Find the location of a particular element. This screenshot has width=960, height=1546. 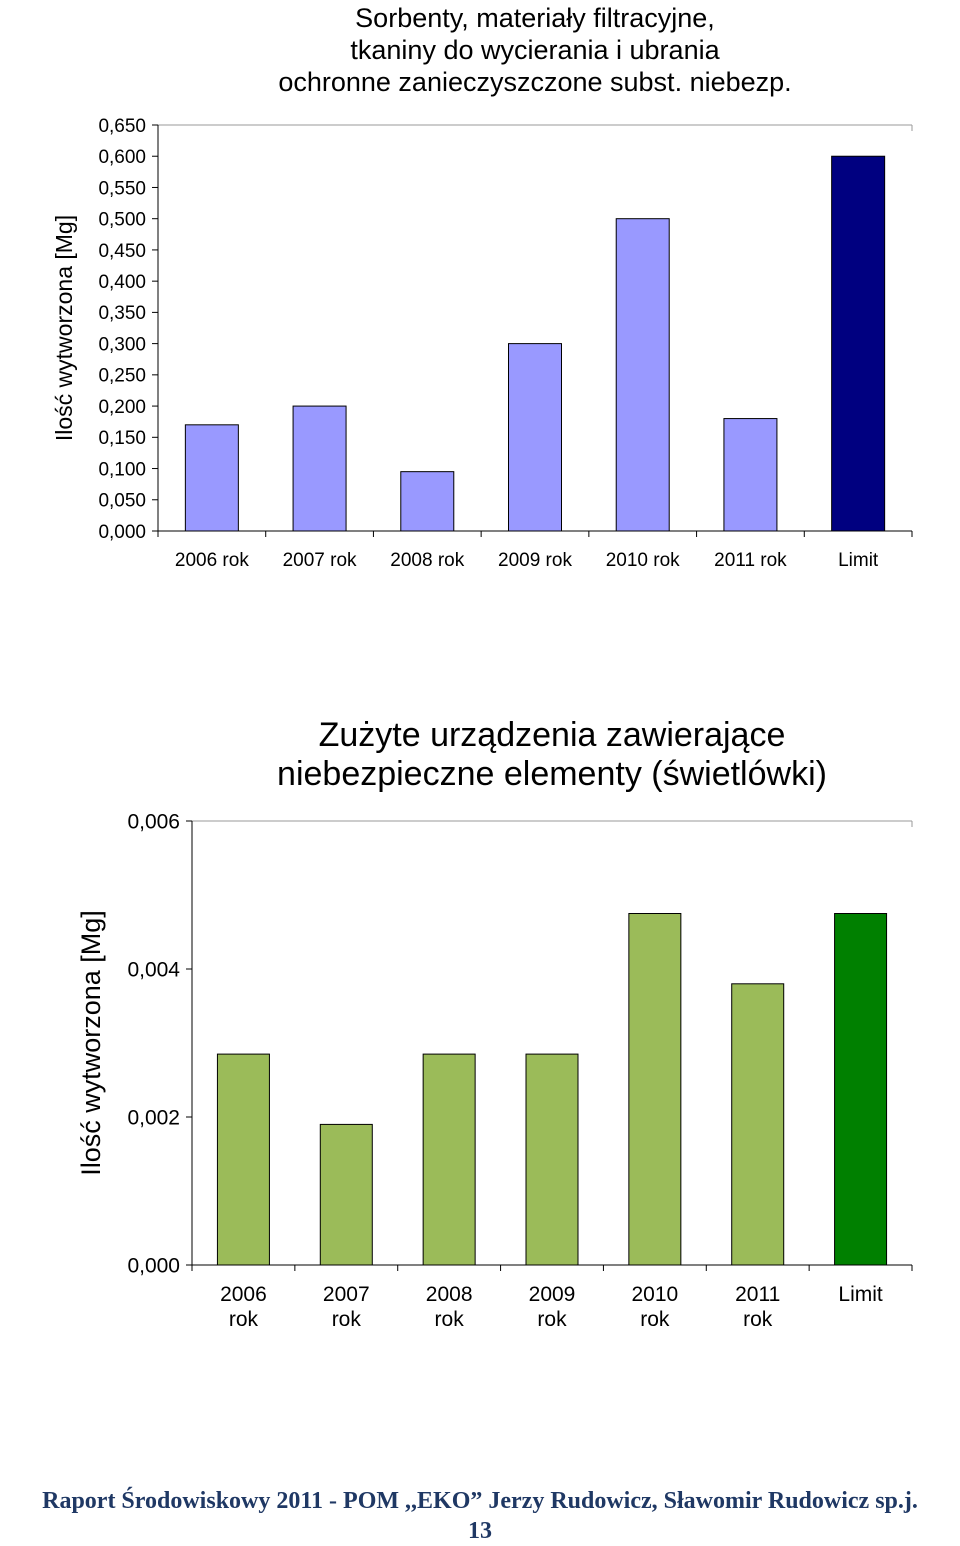

y-tick-label: 0,050 is located at coordinates (122, 501).